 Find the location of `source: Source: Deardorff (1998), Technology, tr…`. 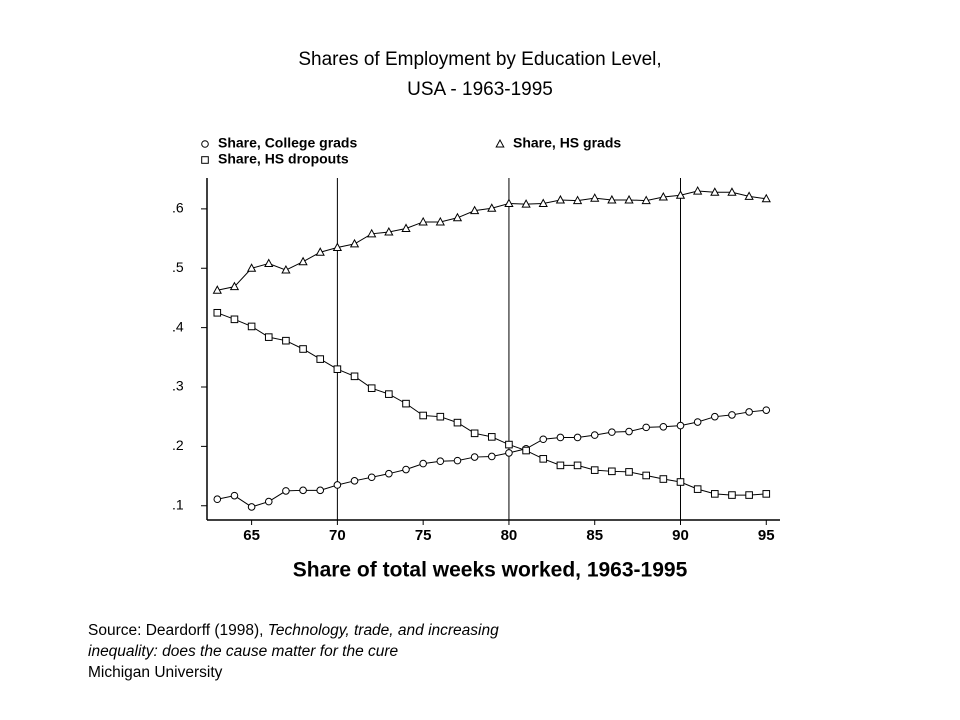

source: Source: Deardorff (1998), Technology, tr… is located at coordinates (327, 651).